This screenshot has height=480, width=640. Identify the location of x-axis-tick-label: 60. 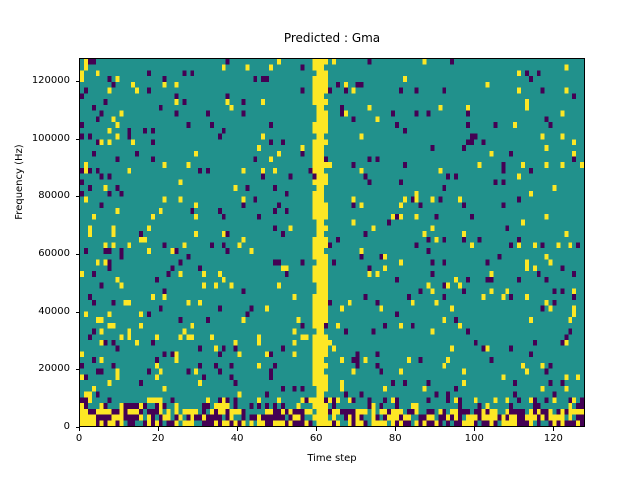
(316, 438).